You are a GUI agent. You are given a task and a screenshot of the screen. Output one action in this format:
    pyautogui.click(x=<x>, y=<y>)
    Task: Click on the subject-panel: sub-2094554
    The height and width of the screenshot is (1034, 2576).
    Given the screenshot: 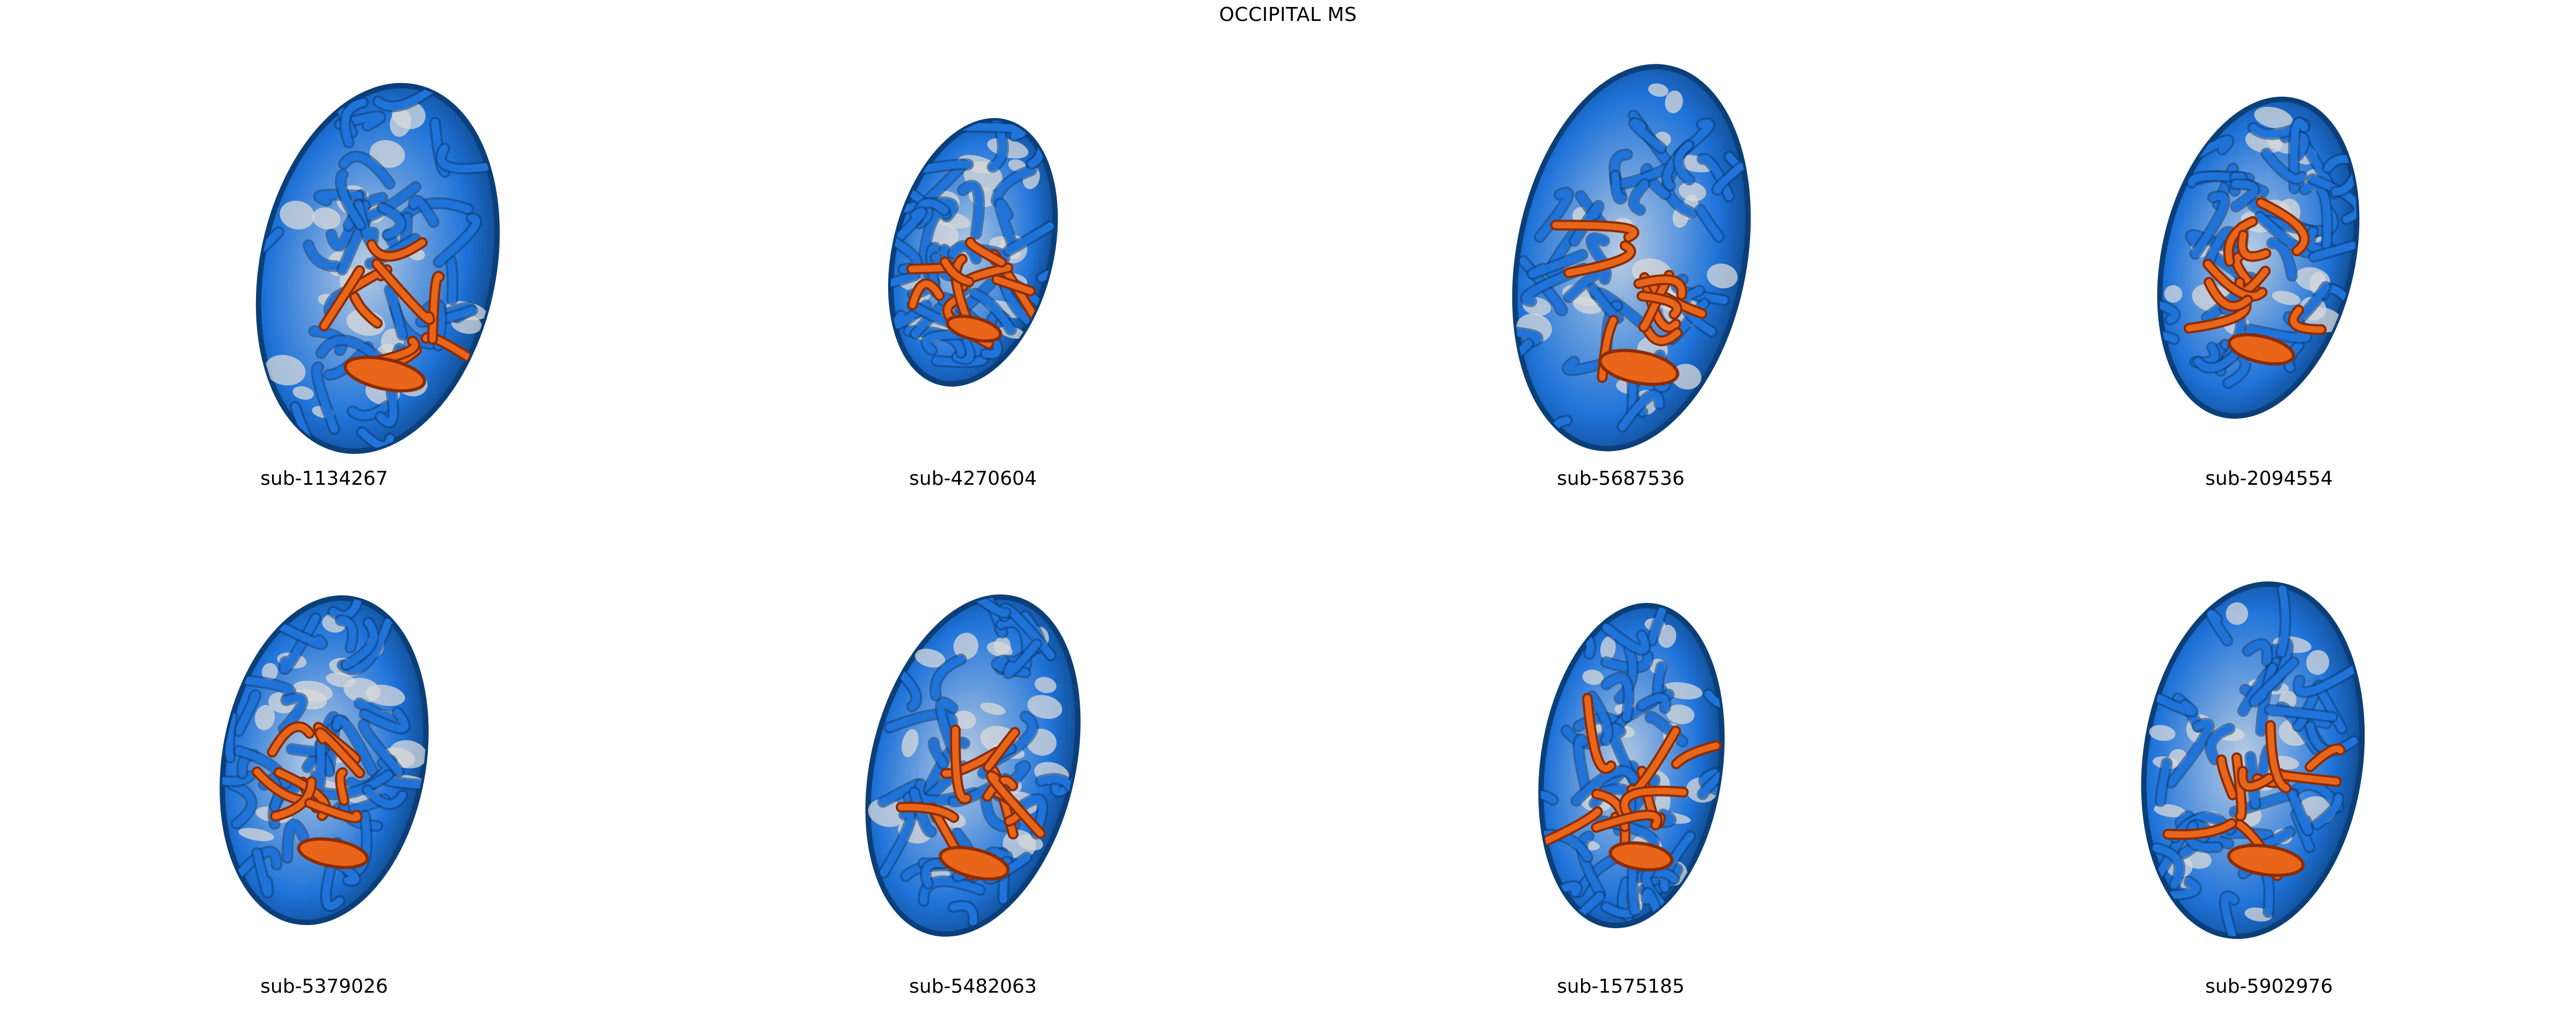 What is the action you would take?
    pyautogui.click(x=2269, y=245)
    